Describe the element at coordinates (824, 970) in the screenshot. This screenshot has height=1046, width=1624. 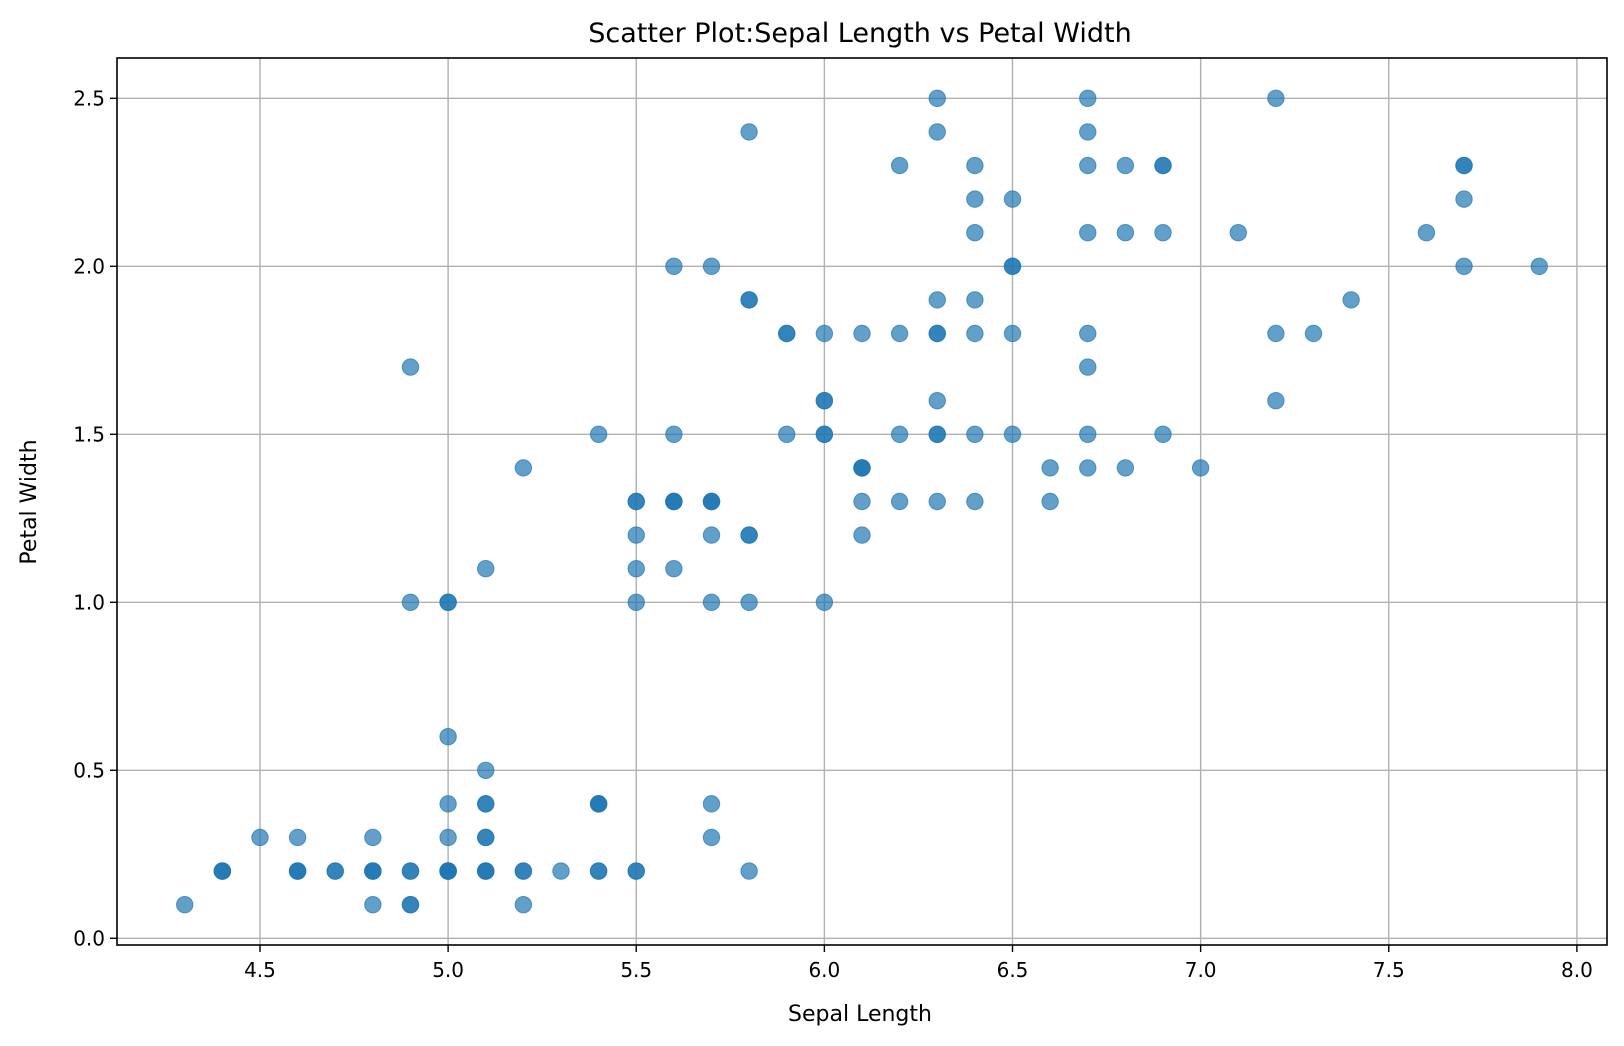
I see `x-tick-label: 6.0` at that location.